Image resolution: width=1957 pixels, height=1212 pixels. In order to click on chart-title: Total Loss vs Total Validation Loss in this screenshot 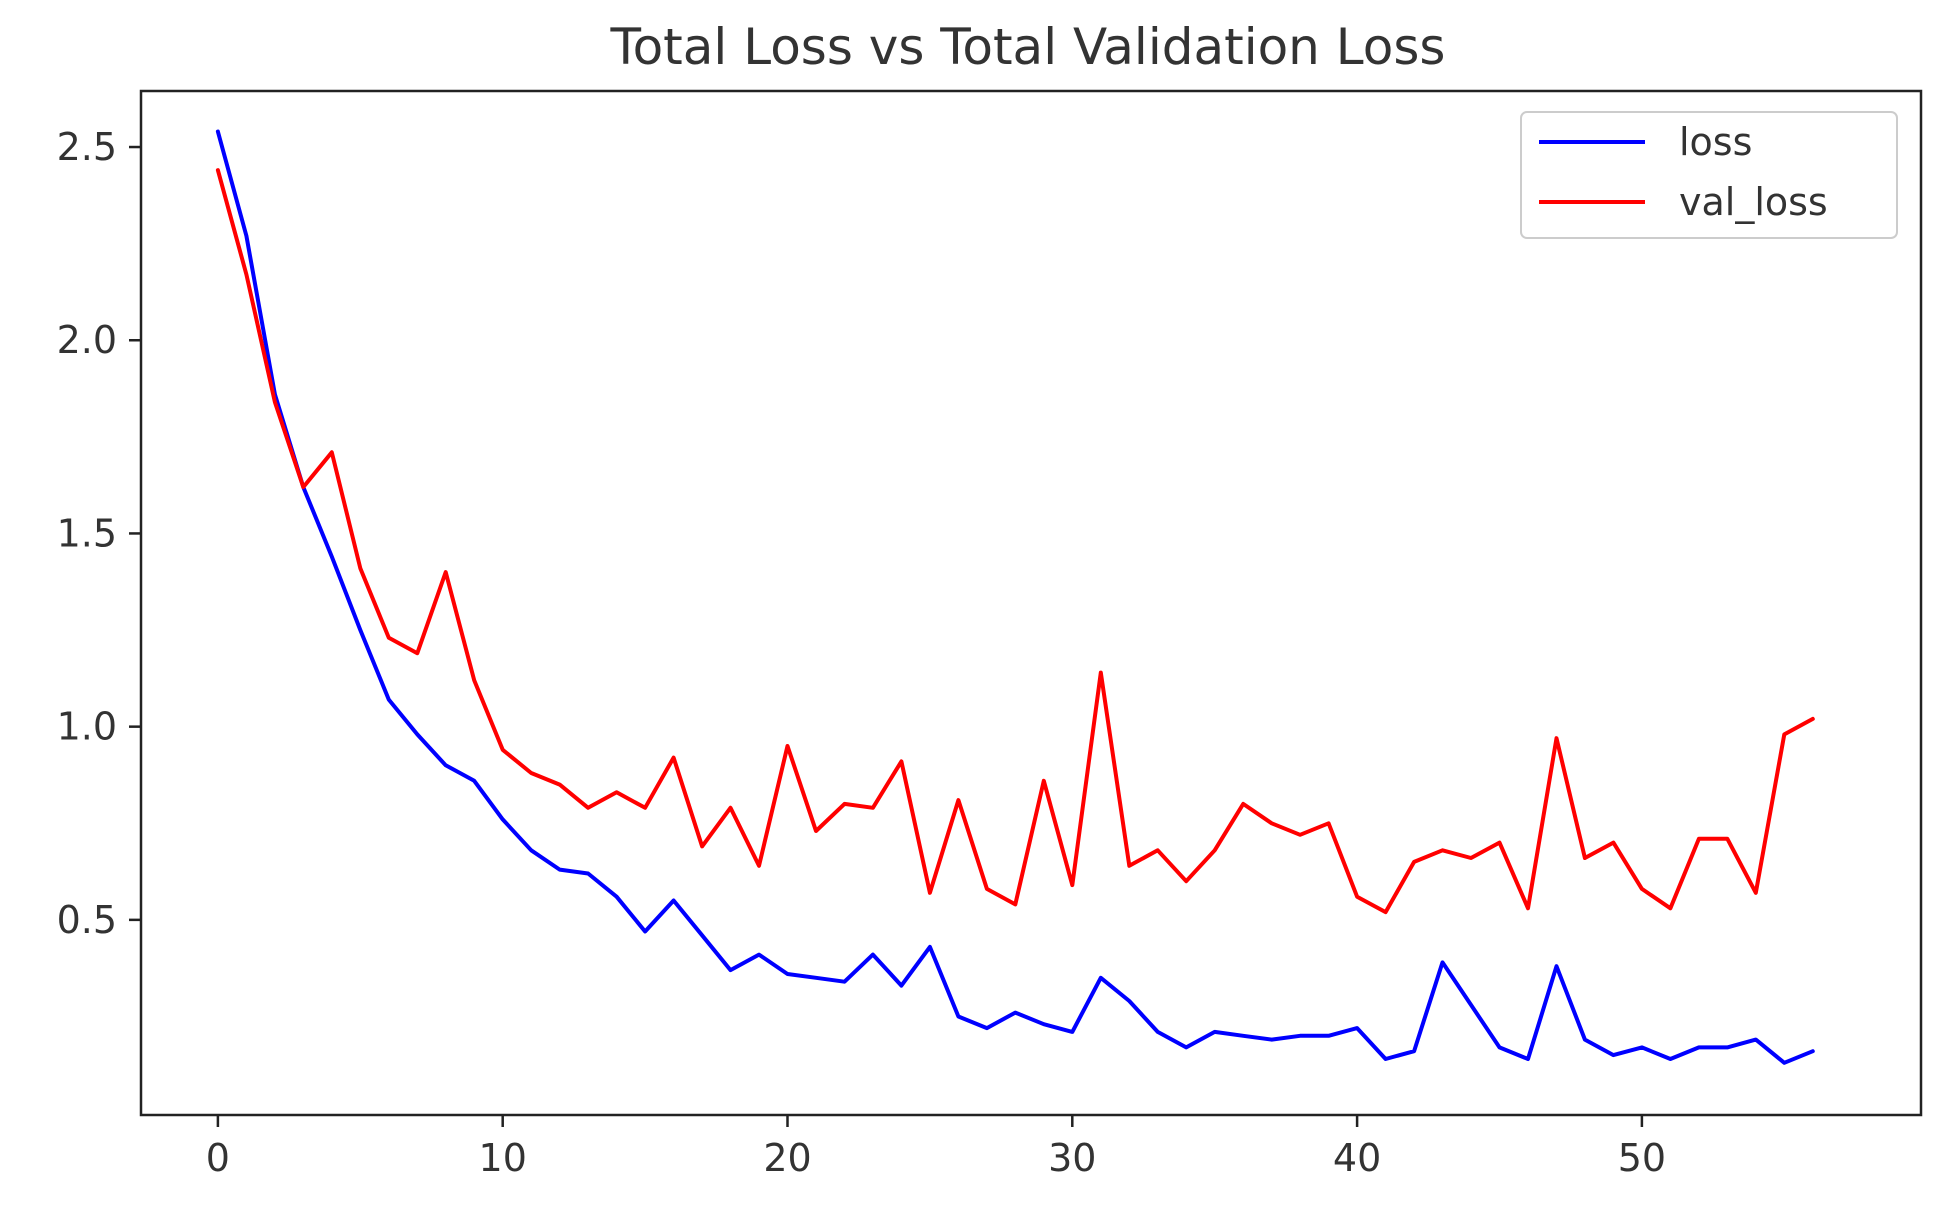, I will do `click(1028, 47)`.